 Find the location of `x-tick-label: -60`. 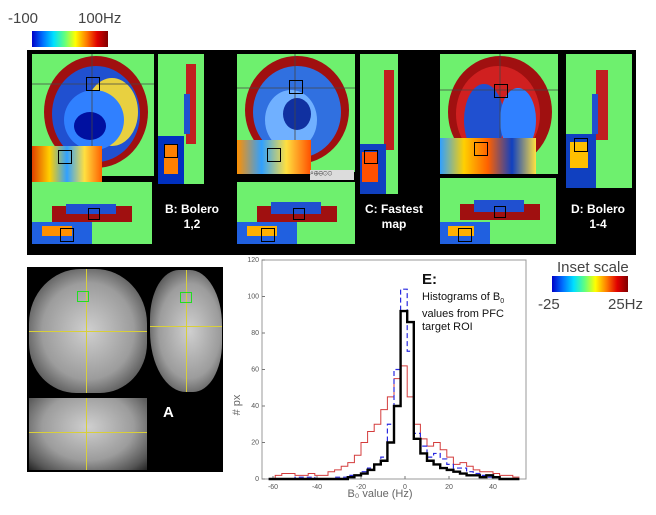

x-tick-label: -60 is located at coordinates (273, 487).